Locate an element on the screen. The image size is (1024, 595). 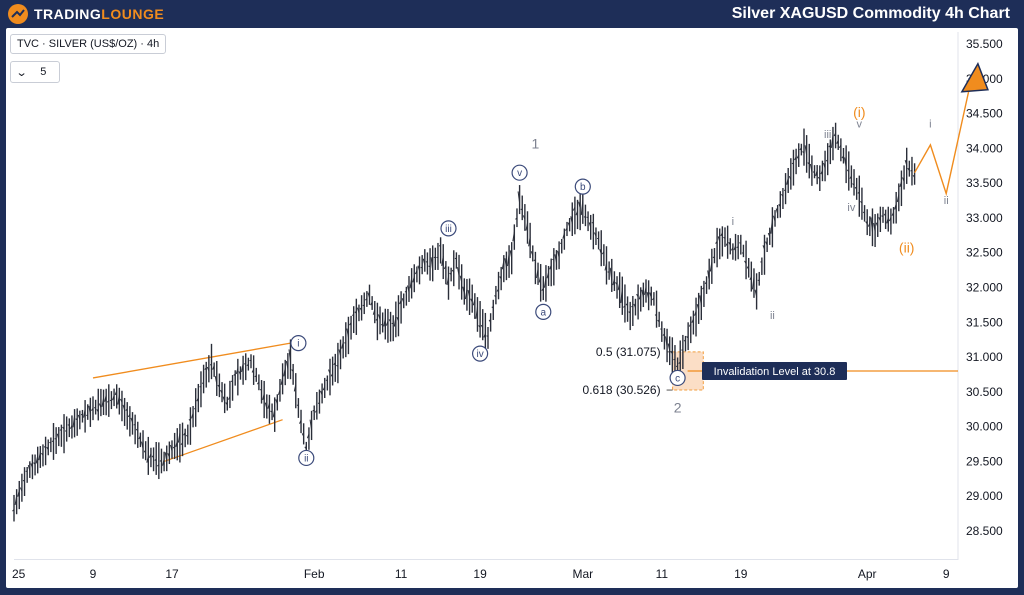
indicator-count: 5 is located at coordinates (43, 72).